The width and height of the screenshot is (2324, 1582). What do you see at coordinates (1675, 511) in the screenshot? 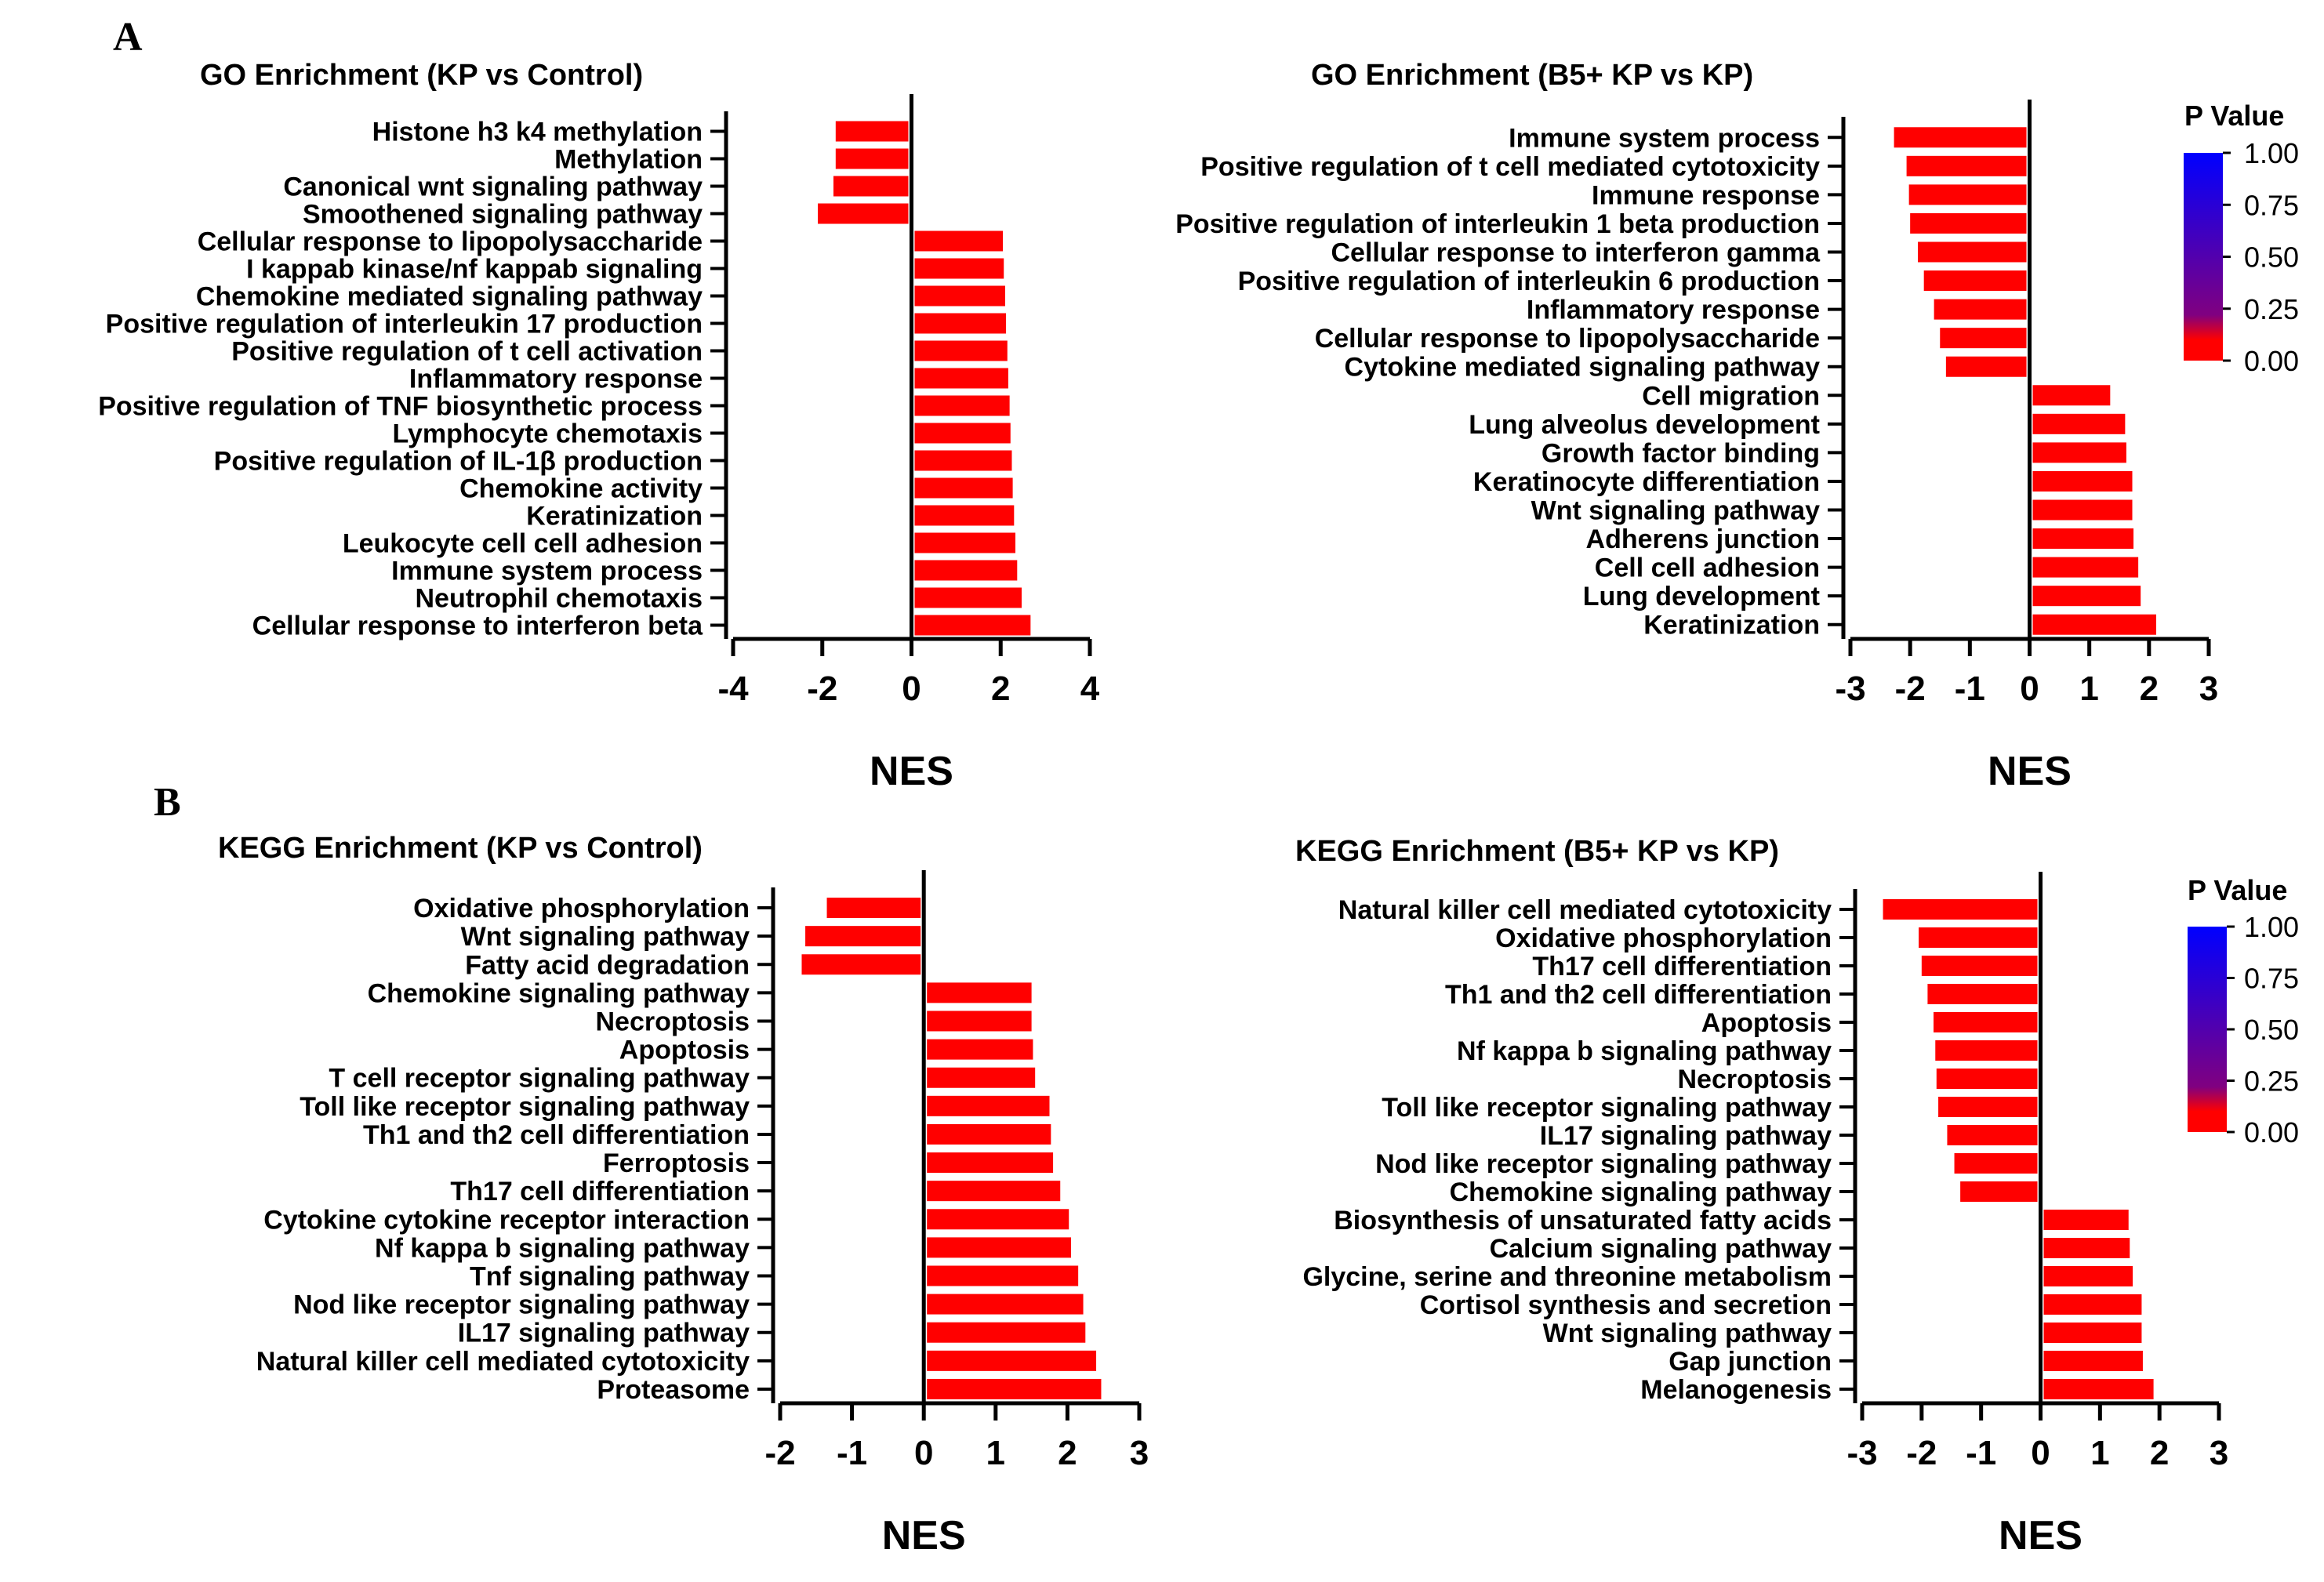
I see `term-label: Wnt signaling pathway` at bounding box center [1675, 511].